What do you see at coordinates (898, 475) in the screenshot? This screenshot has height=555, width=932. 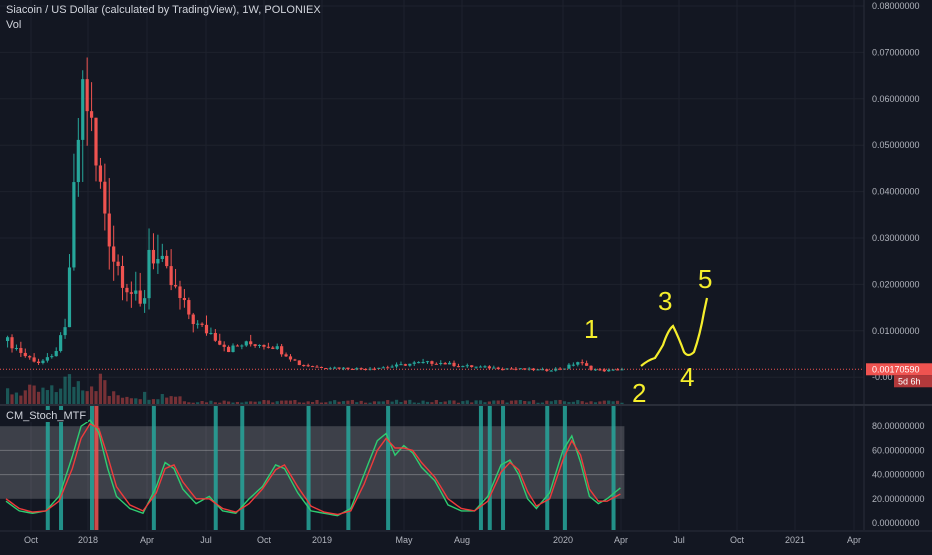 I see `stoch-tick-label: 40.00000000` at bounding box center [898, 475].